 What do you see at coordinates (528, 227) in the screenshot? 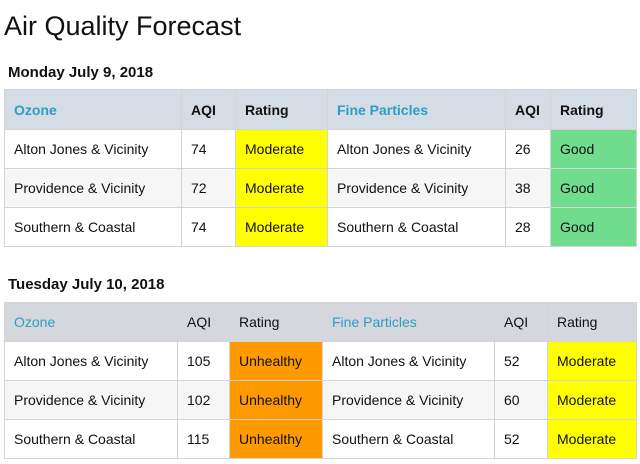
I see `aqi-cell: 28` at bounding box center [528, 227].